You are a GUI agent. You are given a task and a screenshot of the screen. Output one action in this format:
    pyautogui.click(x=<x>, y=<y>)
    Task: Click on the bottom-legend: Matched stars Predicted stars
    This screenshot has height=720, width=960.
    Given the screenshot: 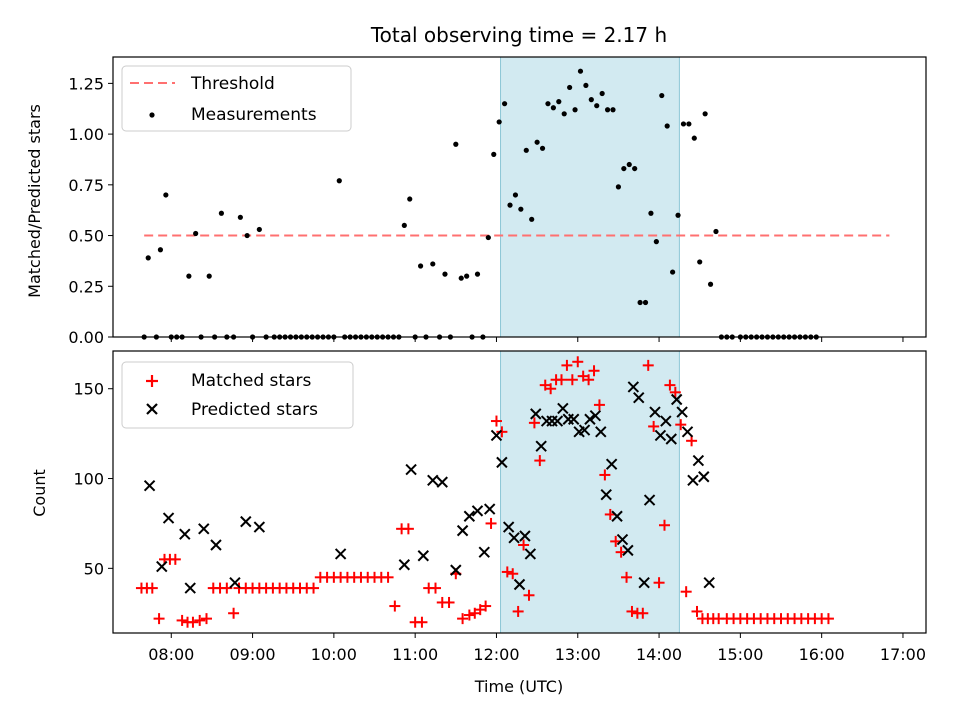 What is the action you would take?
    pyautogui.click(x=237, y=395)
    